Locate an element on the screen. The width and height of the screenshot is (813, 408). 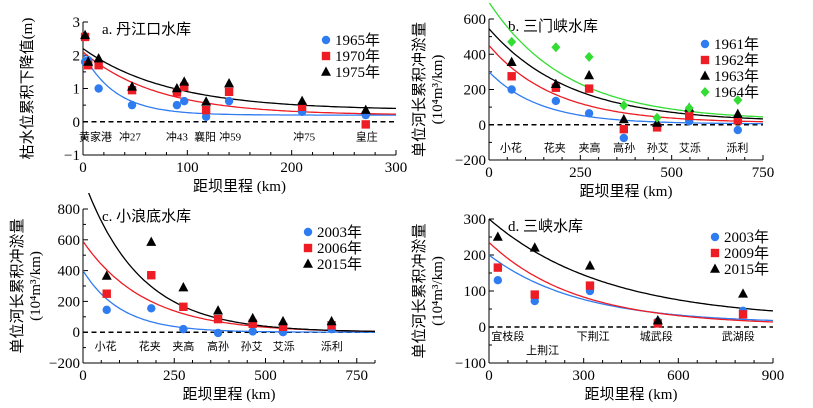
data-points is located at coordinates (225, 79).